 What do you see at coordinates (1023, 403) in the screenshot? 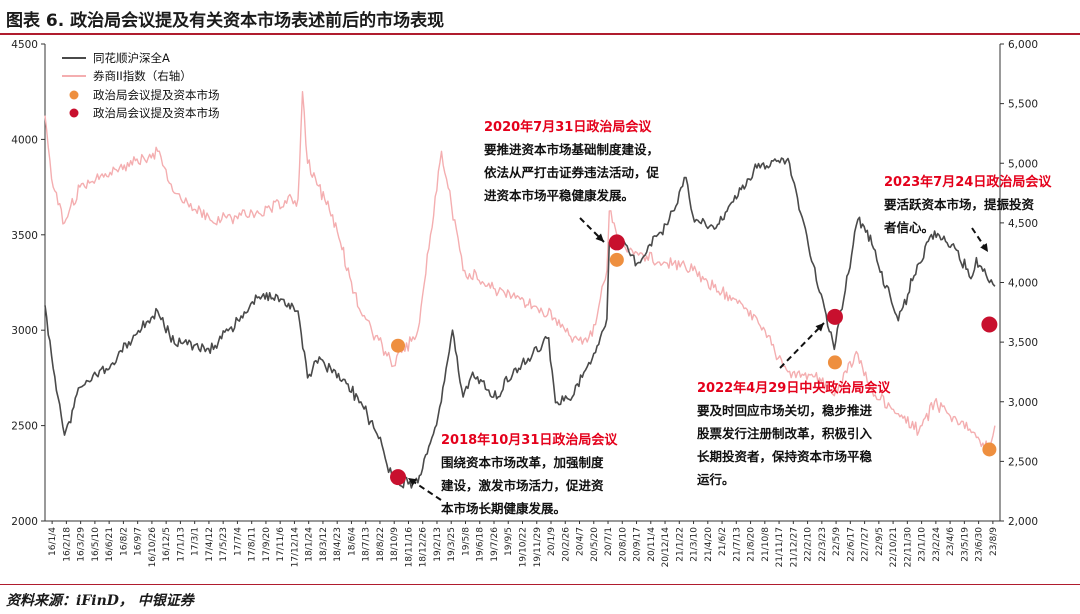
I see `right-tick-label: 3,000` at bounding box center [1023, 403].